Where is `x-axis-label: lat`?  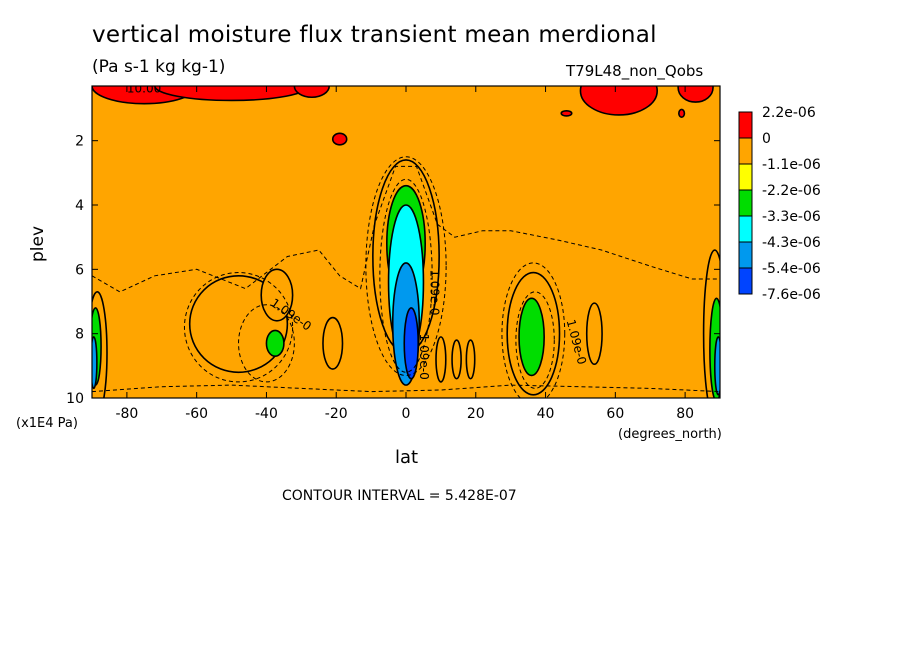 x-axis-label: lat is located at coordinates (407, 457).